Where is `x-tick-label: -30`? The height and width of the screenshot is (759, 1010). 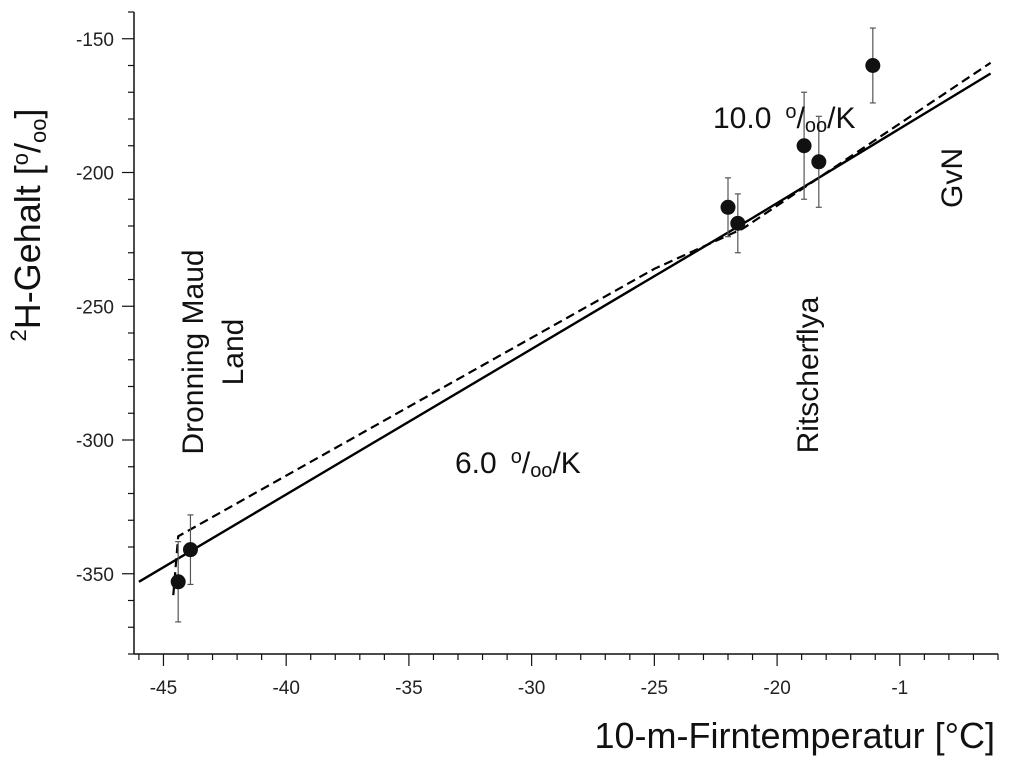
x-tick-label: -30 is located at coordinates (531, 688).